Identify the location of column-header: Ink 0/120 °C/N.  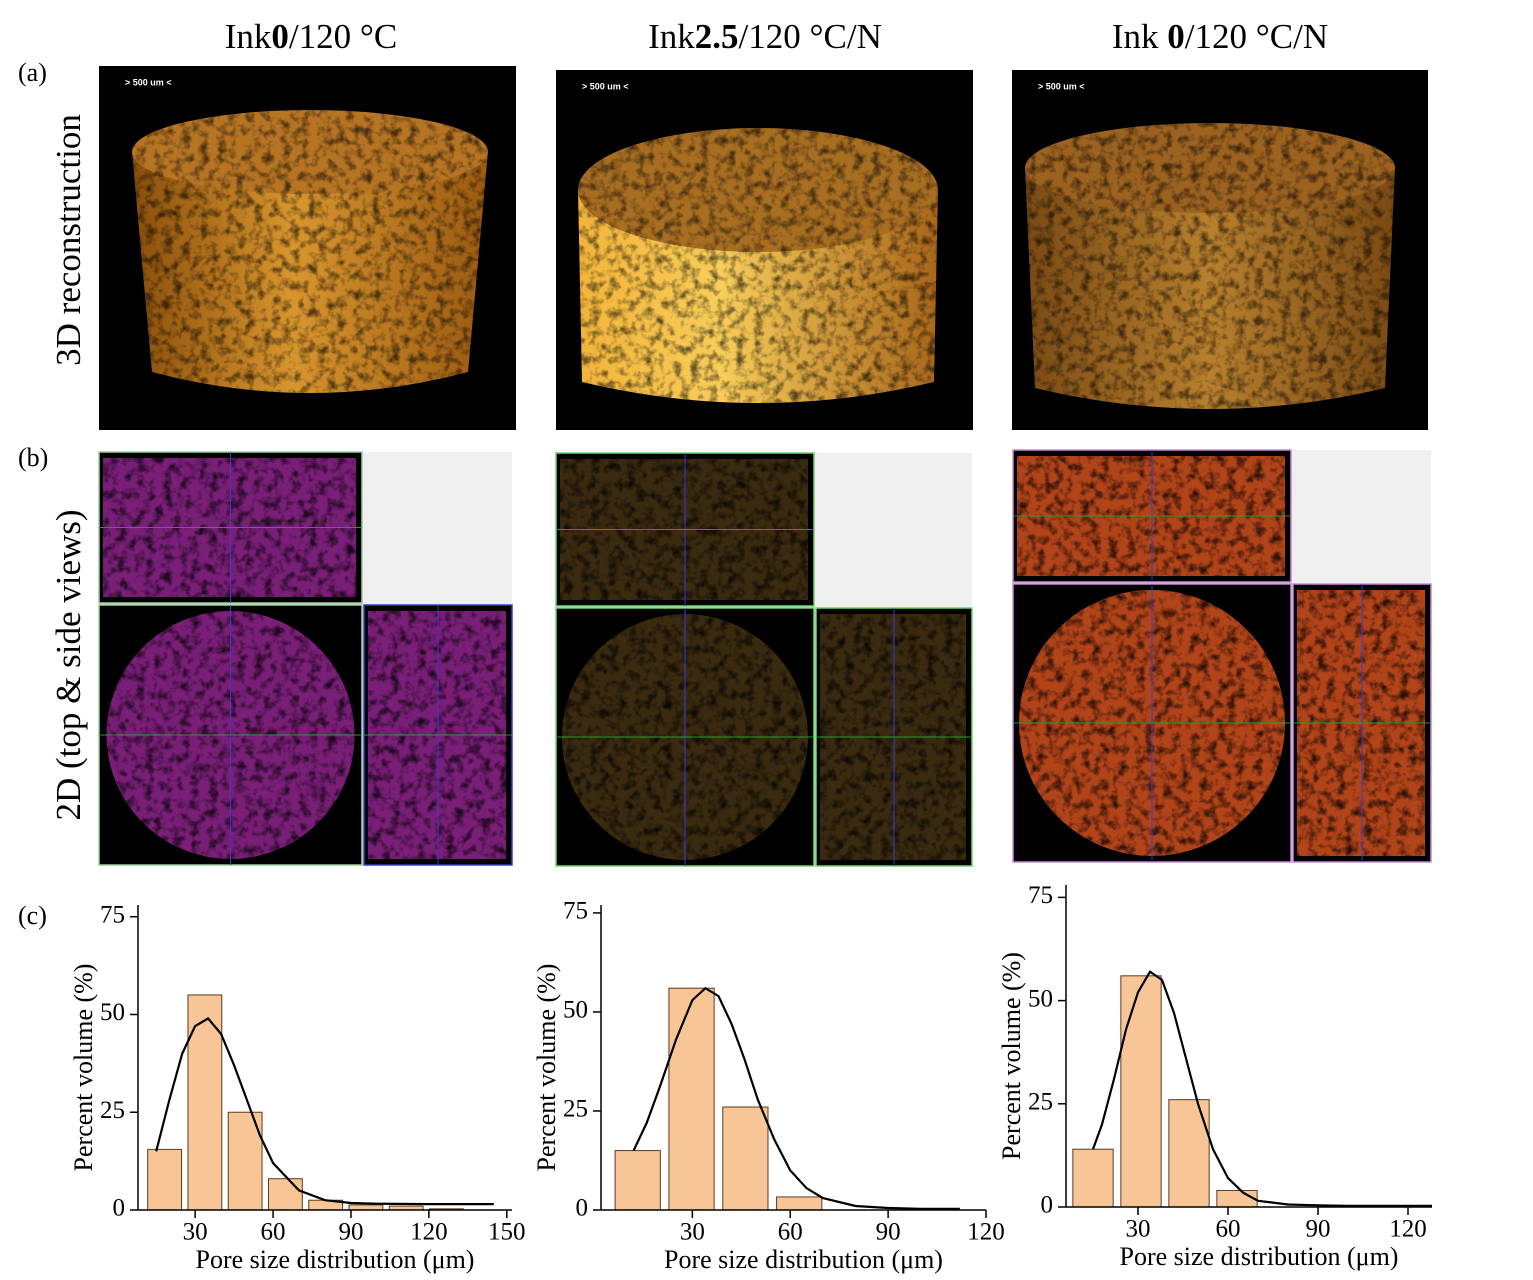
(1220, 36).